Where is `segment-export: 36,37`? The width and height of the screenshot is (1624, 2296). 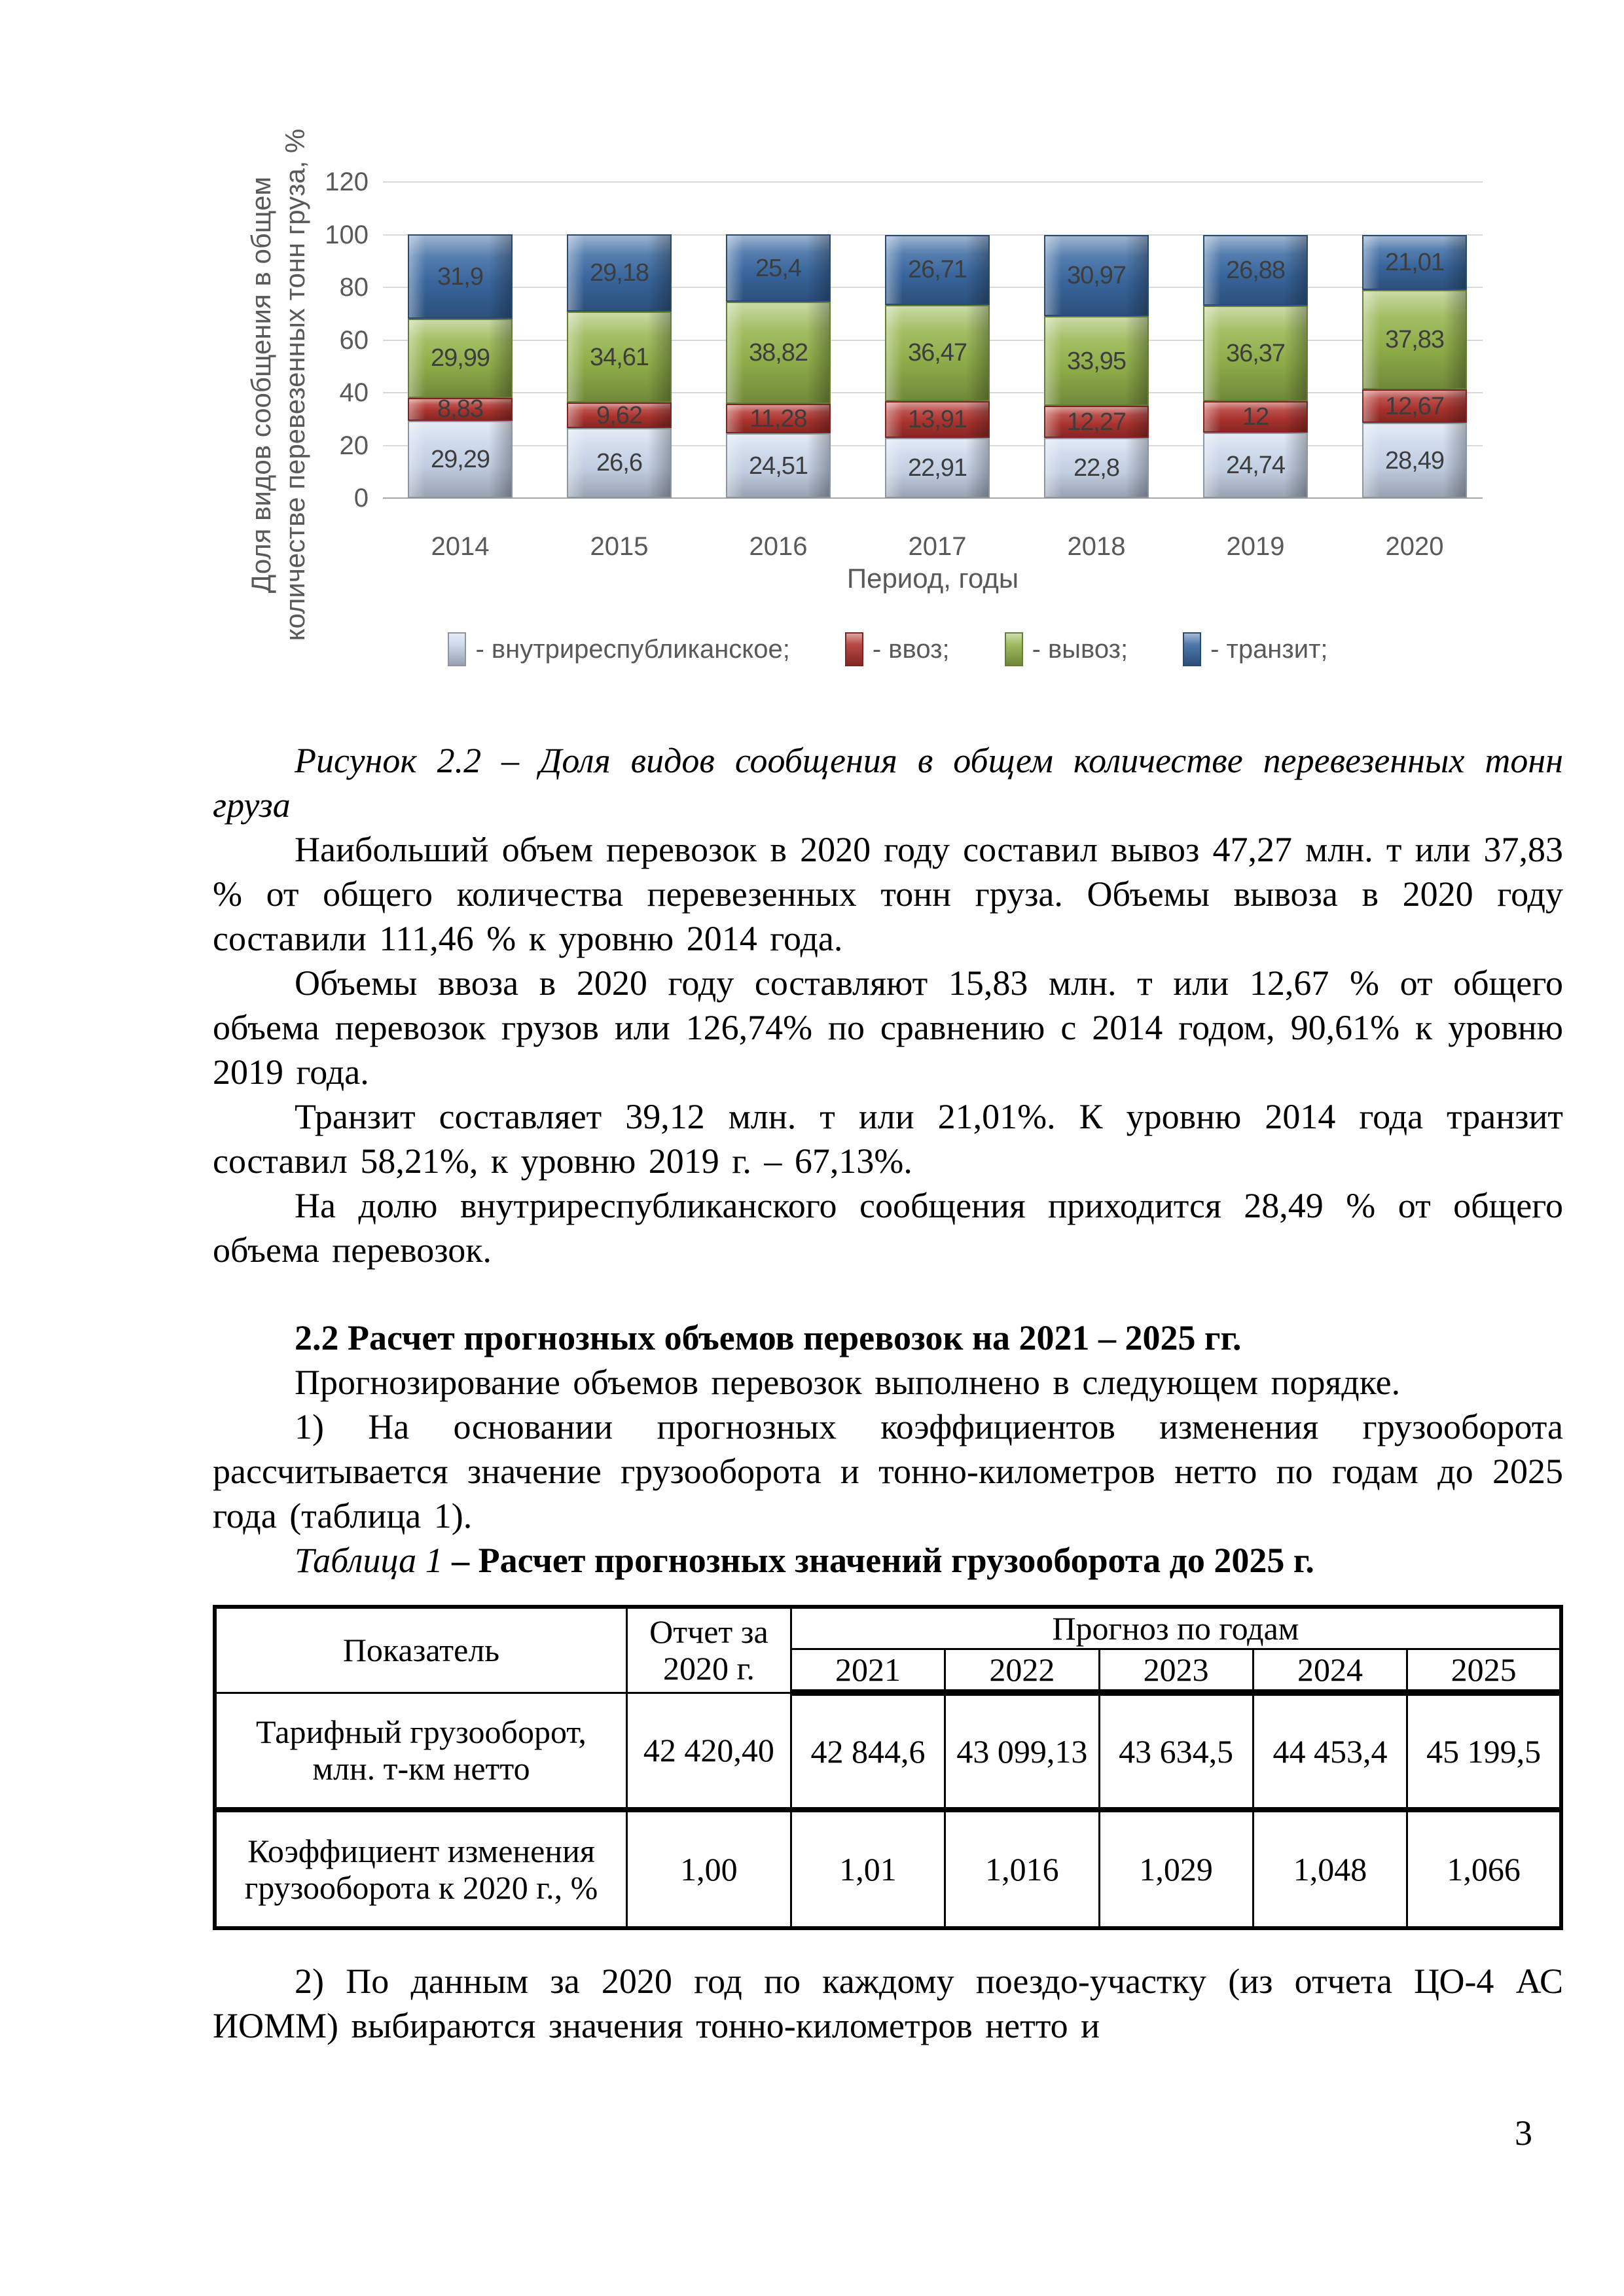
segment-export: 36,37 is located at coordinates (1255, 353).